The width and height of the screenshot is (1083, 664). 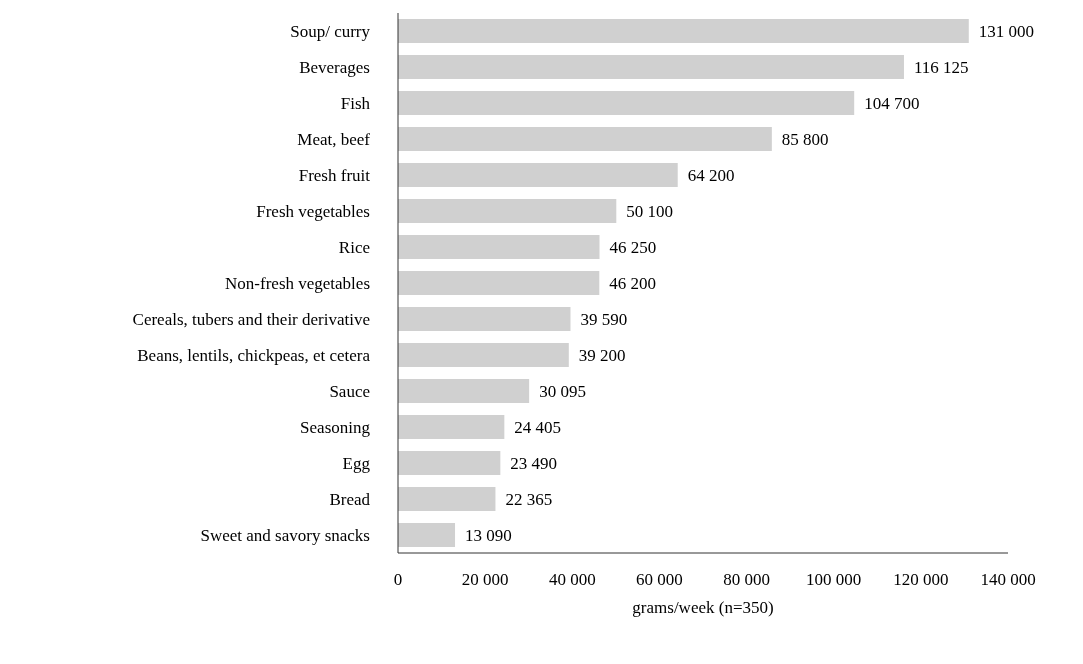 I want to click on y-tick-label: Beans, lentils, chickpeas, et cetera, so click(x=254, y=356).